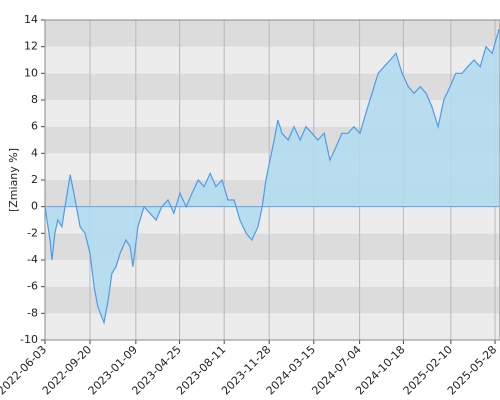 Image resolution: width=500 pixels, height=400 pixels. What do you see at coordinates (34, 206) in the screenshot?
I see `y-tick-label: 0` at bounding box center [34, 206].